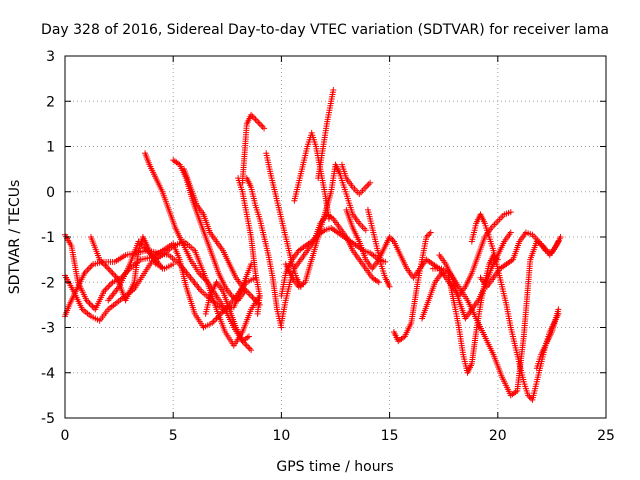 The height and width of the screenshot is (480, 640). I want to click on series-sat-e, so click(135, 271).